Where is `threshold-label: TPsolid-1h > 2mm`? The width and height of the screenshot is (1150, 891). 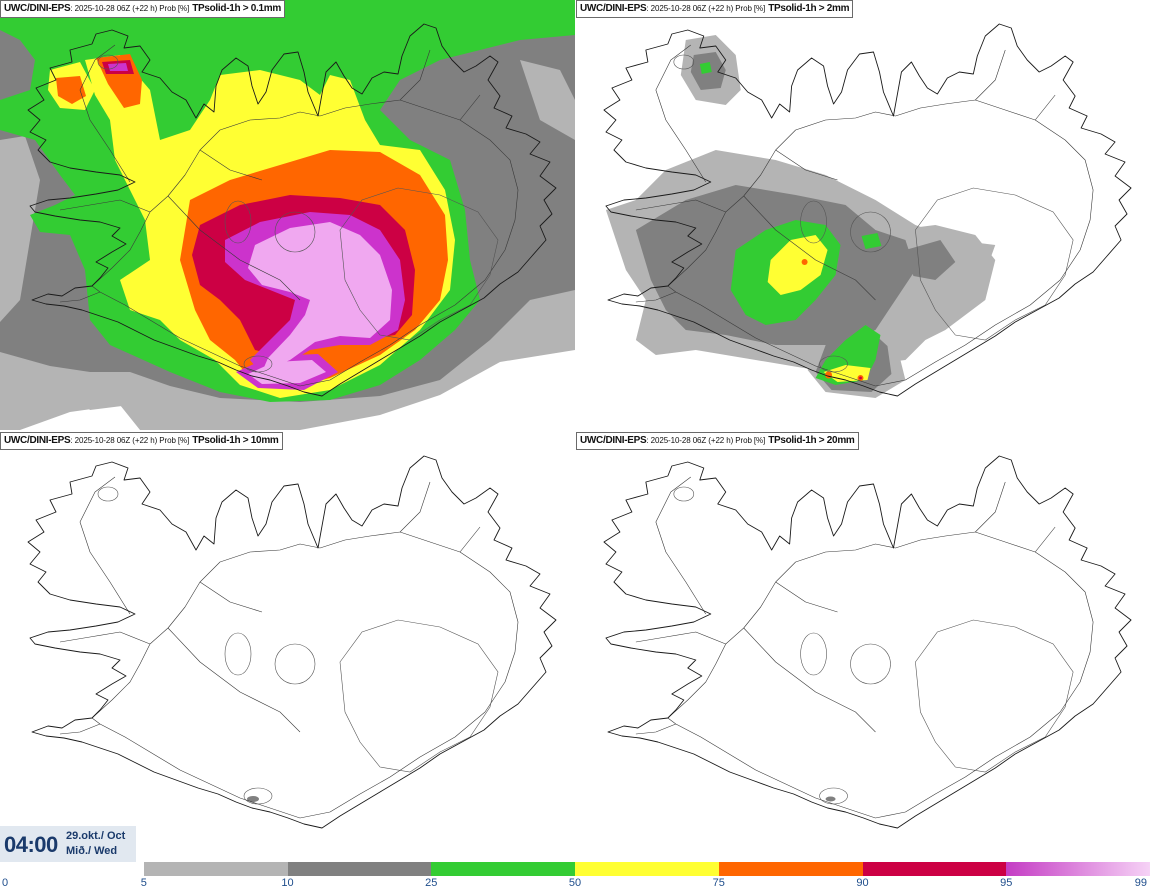
threshold-label: TPsolid-1h > 2mm is located at coordinates (809, 8).